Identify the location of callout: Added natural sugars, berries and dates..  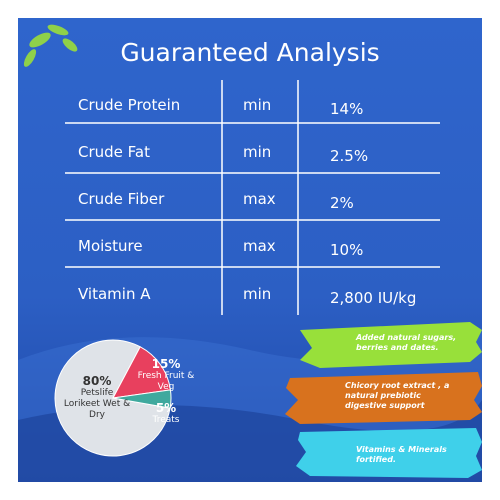
(406, 342).